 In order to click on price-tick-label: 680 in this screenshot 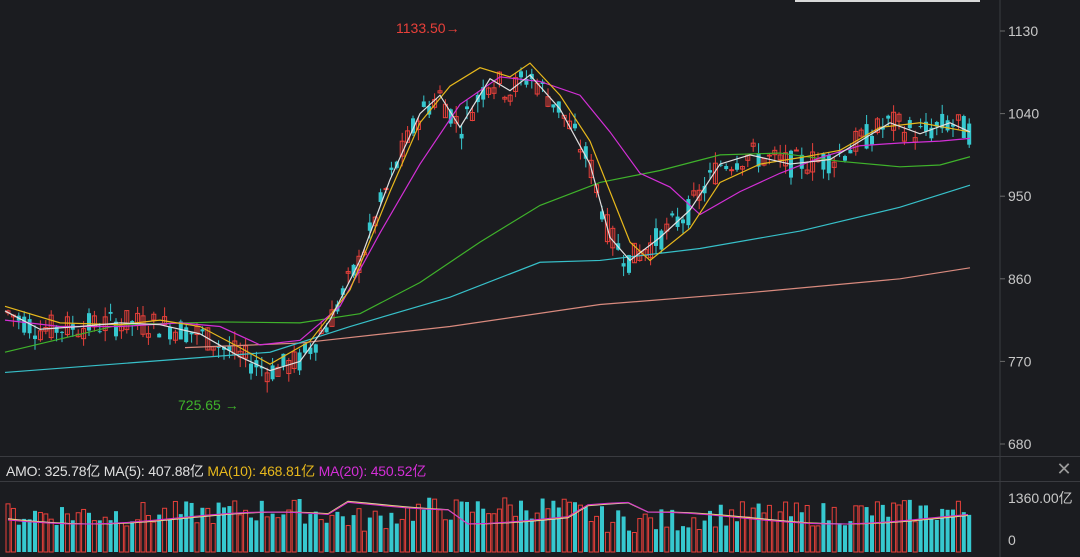, I will do `click(1020, 444)`.